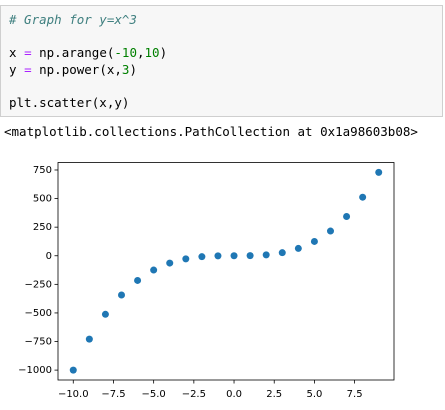 The height and width of the screenshot is (410, 445). Describe the element at coordinates (194, 394) in the screenshot. I see `x-tick-label: −2.5` at that location.